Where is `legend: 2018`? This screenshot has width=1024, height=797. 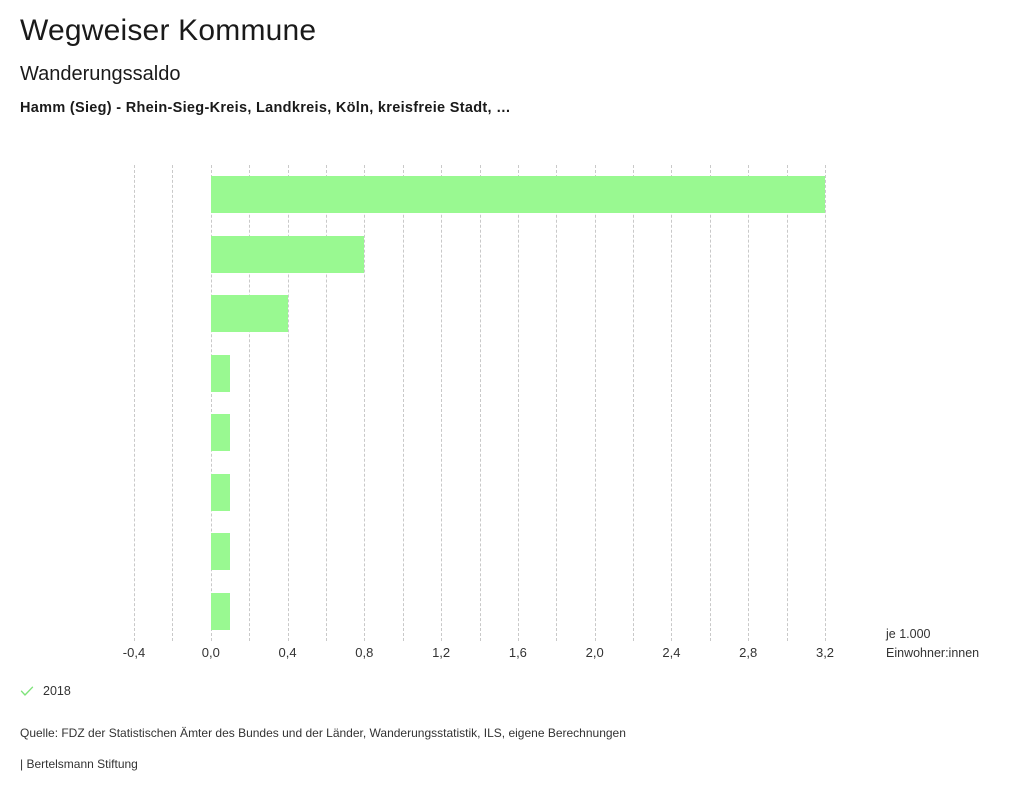
legend: 2018 is located at coordinates (45, 691).